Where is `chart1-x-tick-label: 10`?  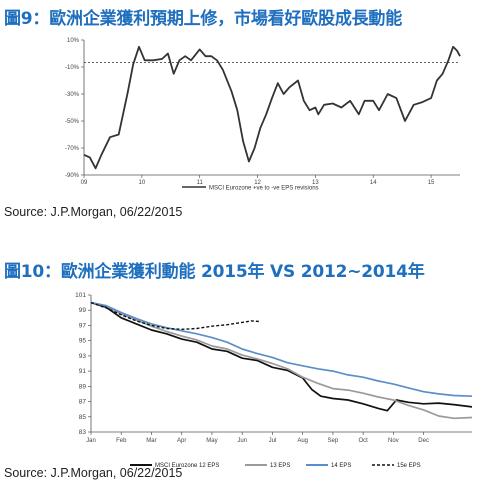
chart1-x-tick-label: 10 is located at coordinates (142, 183).